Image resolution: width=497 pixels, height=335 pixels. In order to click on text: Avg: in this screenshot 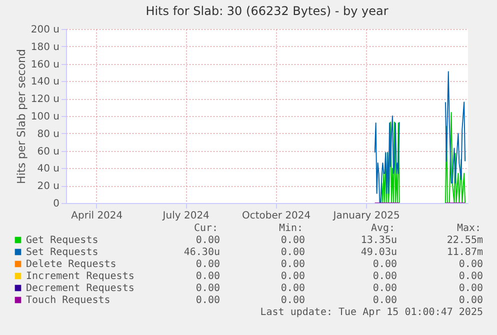, I will do `click(383, 228)`.